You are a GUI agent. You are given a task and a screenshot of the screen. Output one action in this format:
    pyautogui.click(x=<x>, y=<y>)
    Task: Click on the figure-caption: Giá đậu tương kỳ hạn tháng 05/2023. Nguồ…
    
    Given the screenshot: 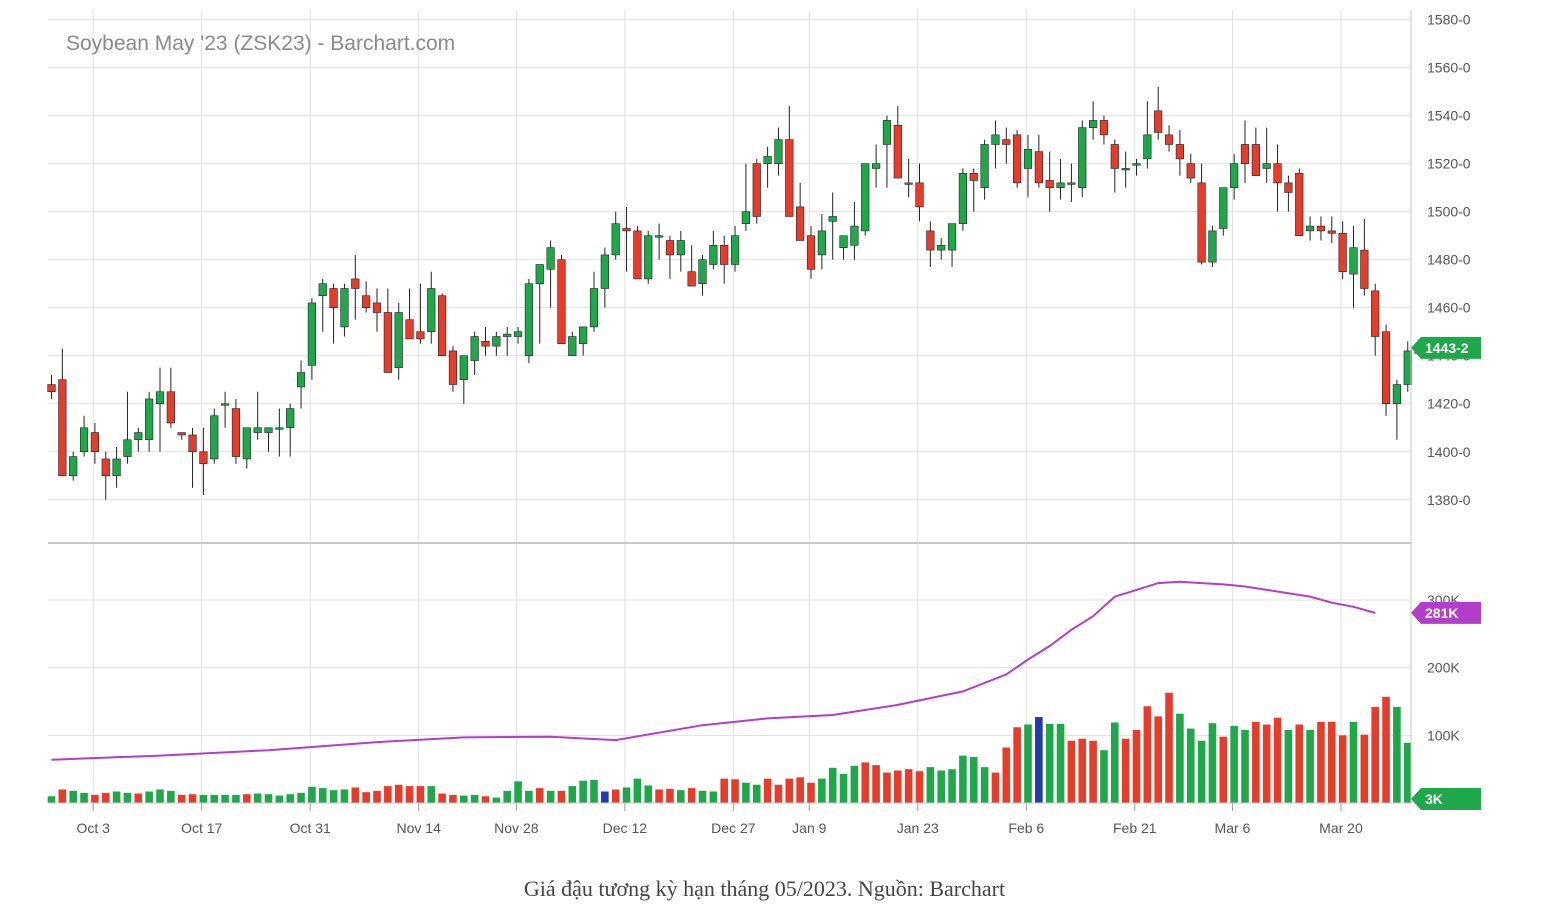 What is the action you would take?
    pyautogui.click(x=764, y=888)
    